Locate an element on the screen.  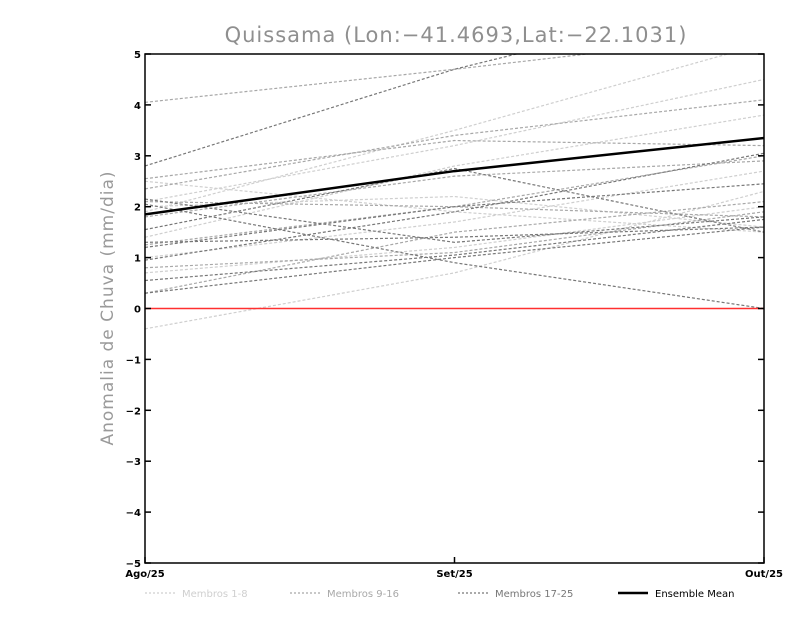
legend-item: Membros 17-25 is located at coordinates (515, 594).